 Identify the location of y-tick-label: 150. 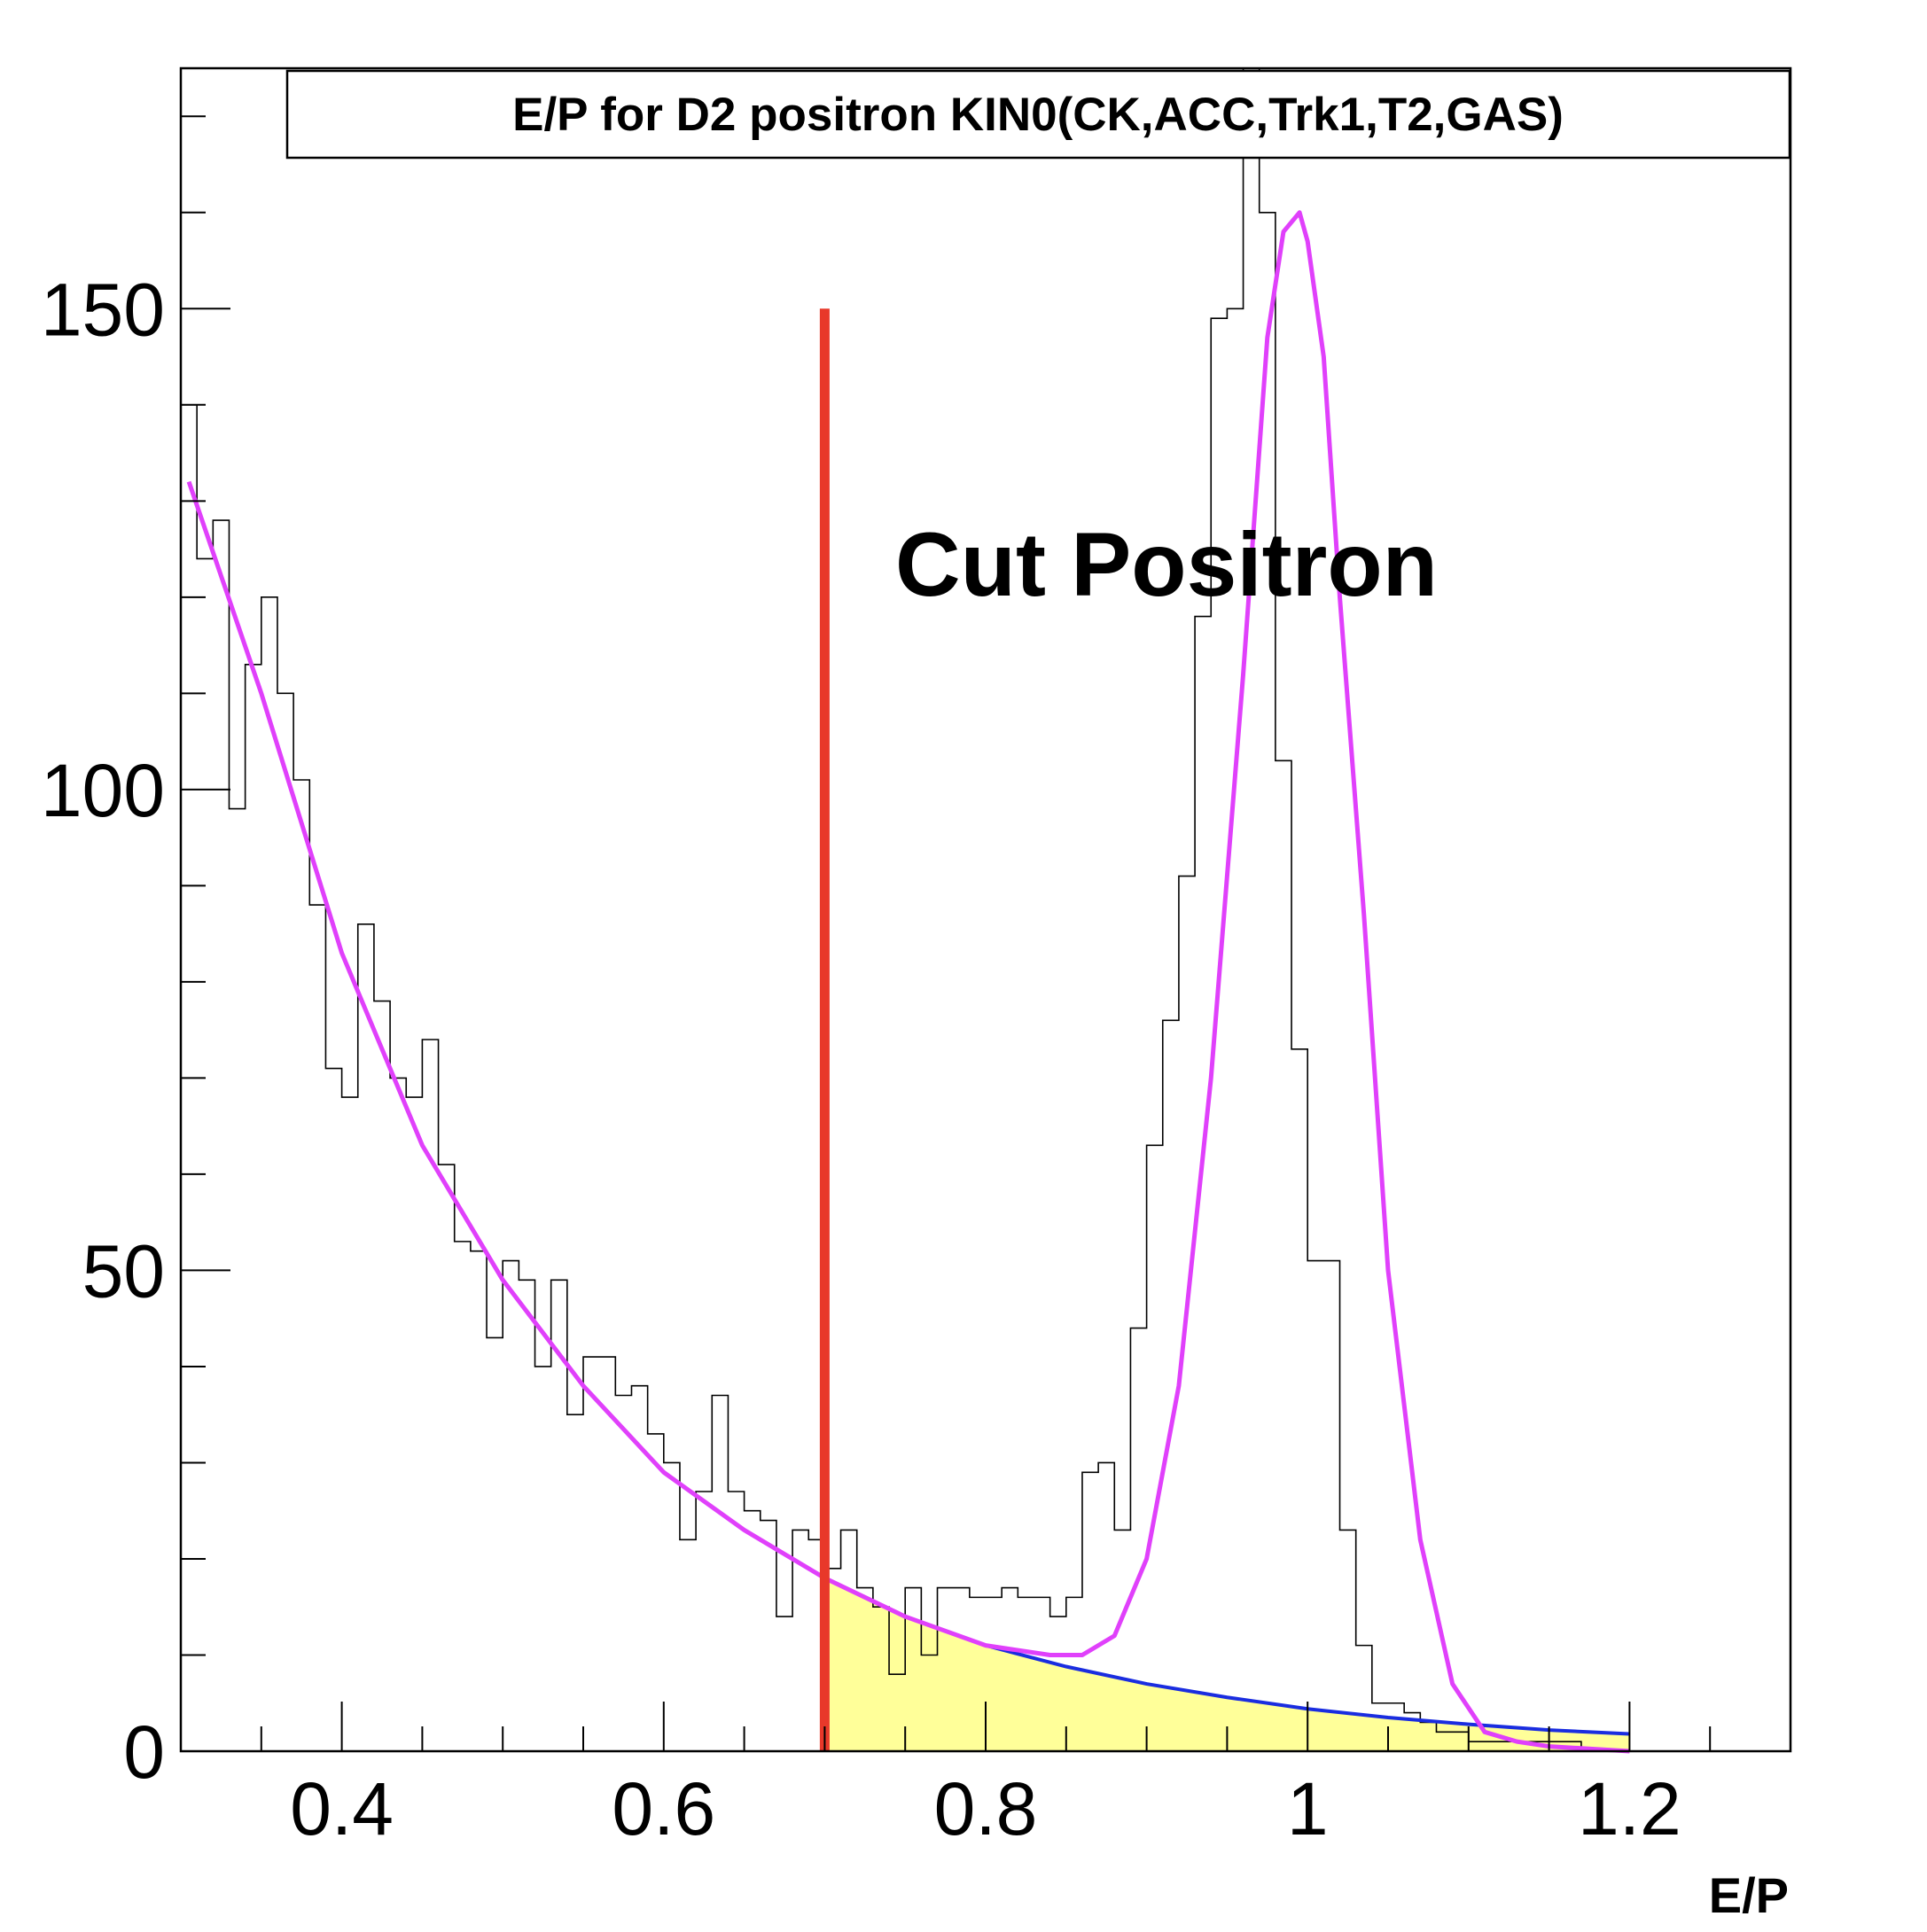
(103, 309).